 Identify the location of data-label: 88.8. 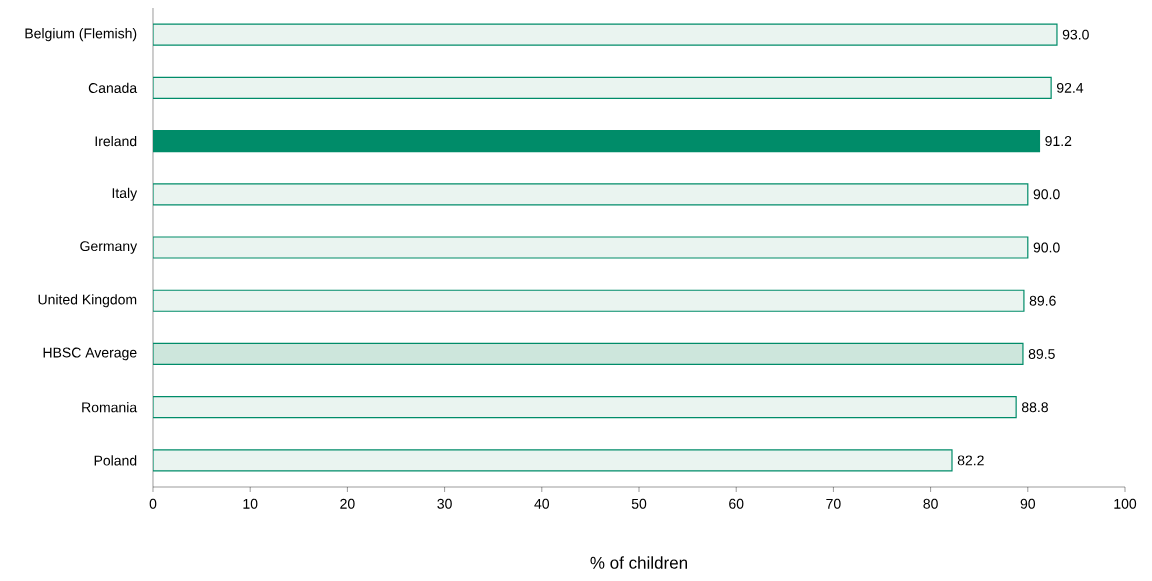
(1034, 407).